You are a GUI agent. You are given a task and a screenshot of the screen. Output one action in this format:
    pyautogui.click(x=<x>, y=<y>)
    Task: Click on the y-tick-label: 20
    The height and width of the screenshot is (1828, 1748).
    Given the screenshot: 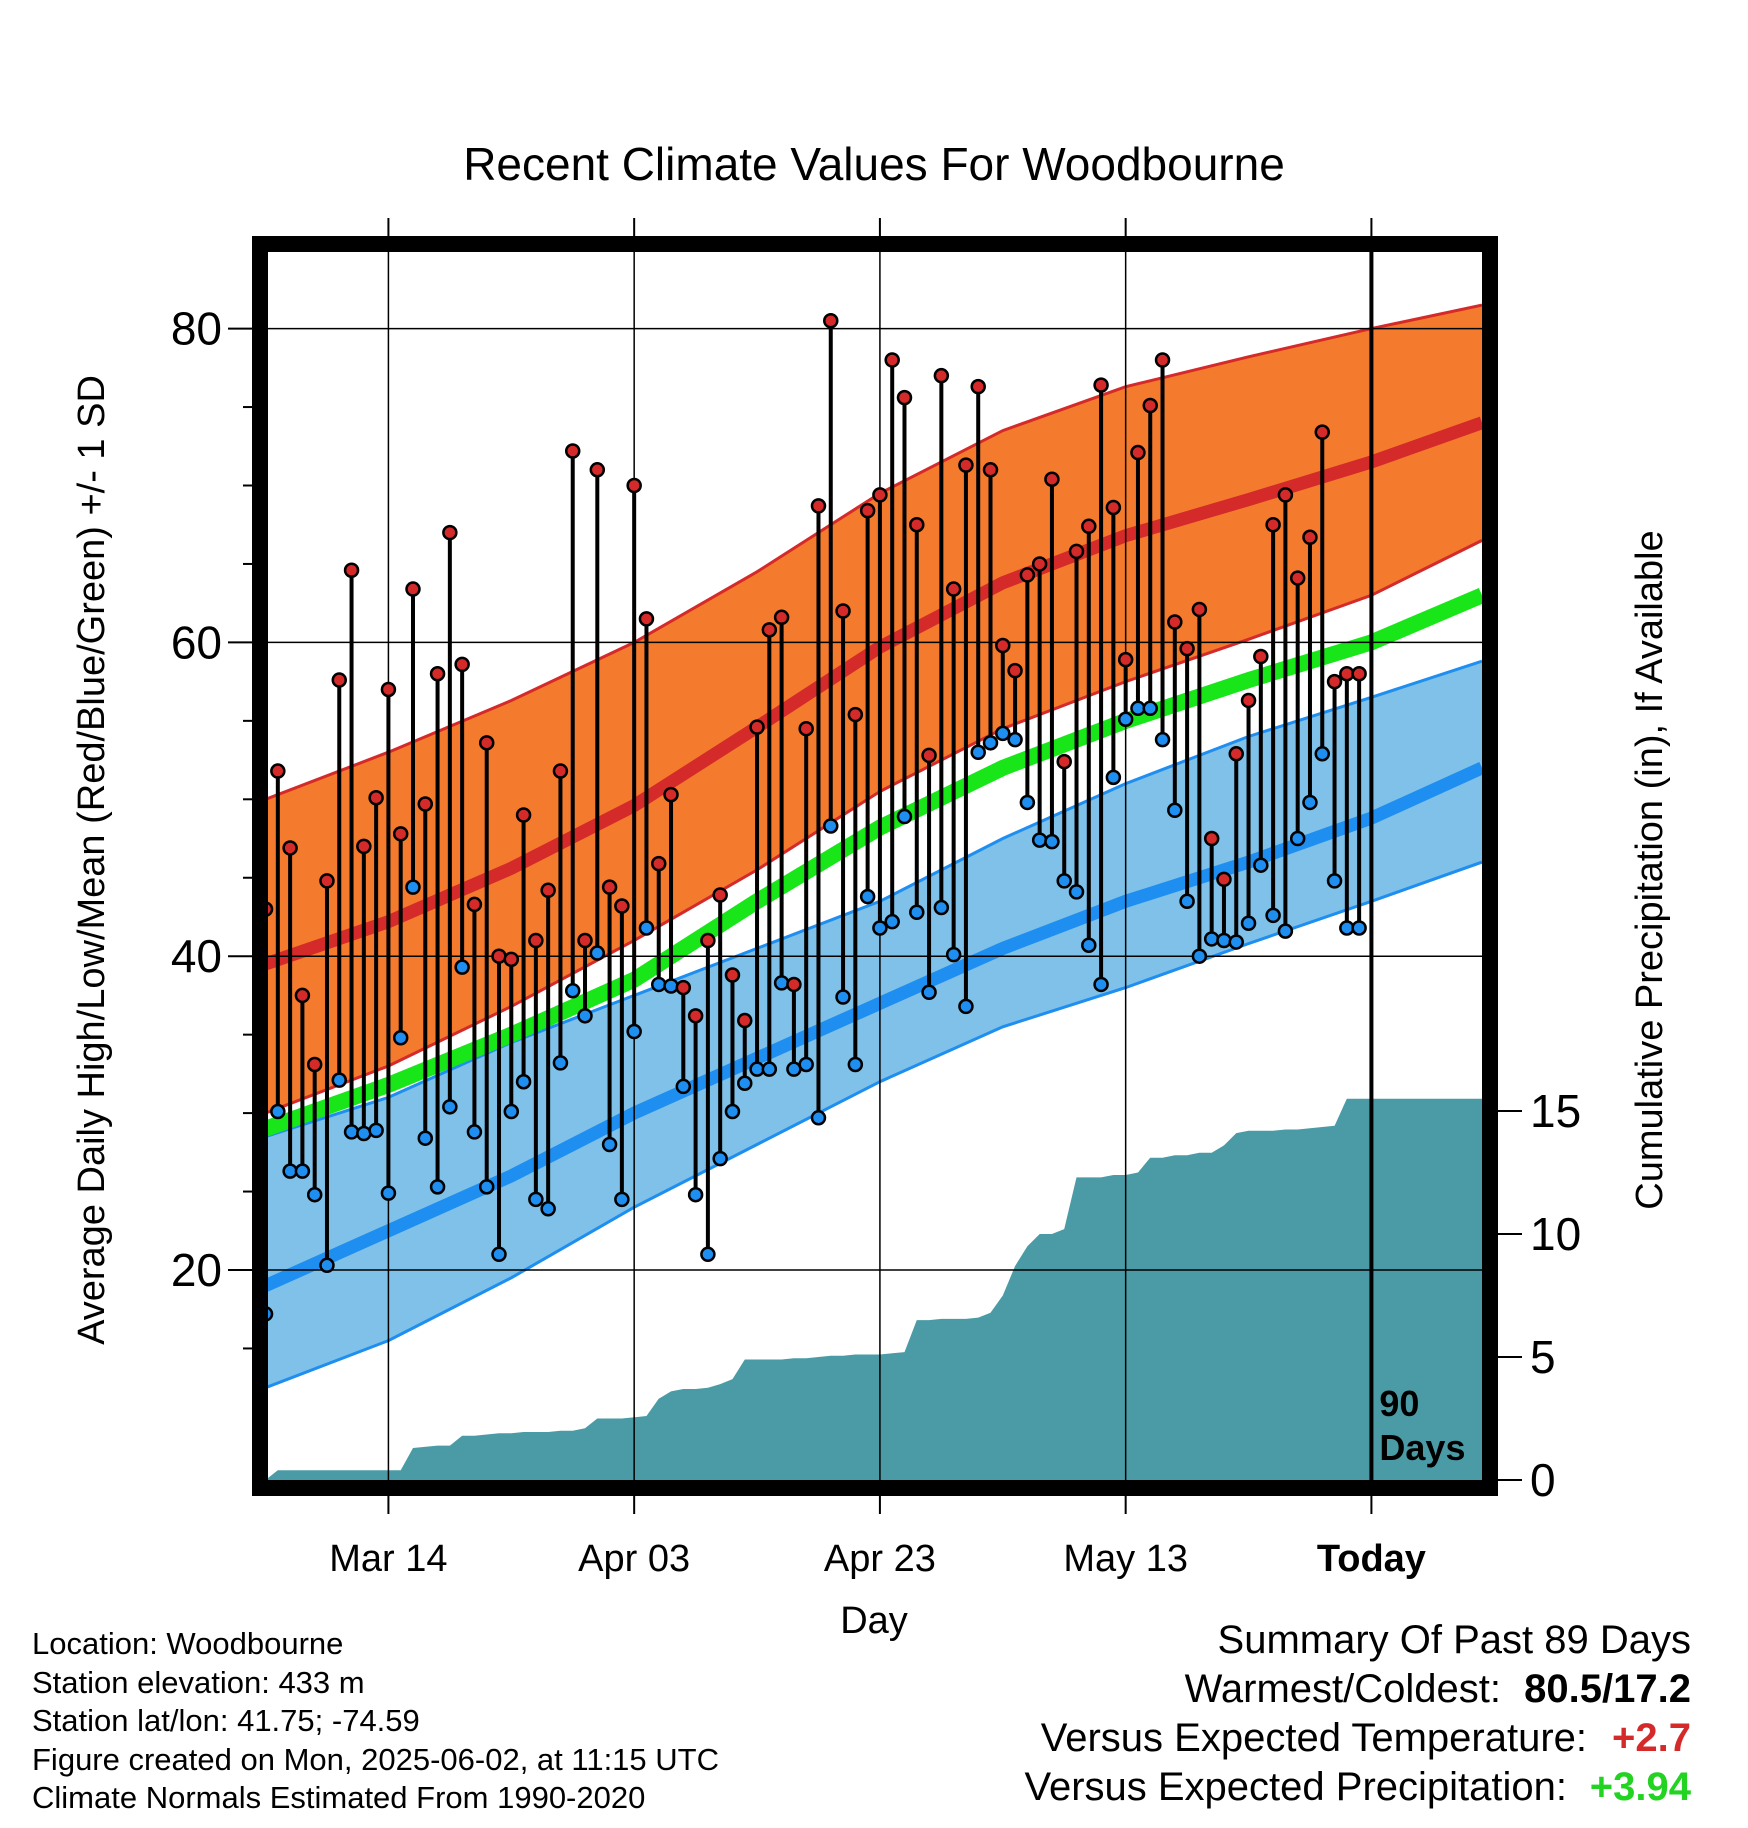 What is the action you would take?
    pyautogui.click(x=196, y=1270)
    